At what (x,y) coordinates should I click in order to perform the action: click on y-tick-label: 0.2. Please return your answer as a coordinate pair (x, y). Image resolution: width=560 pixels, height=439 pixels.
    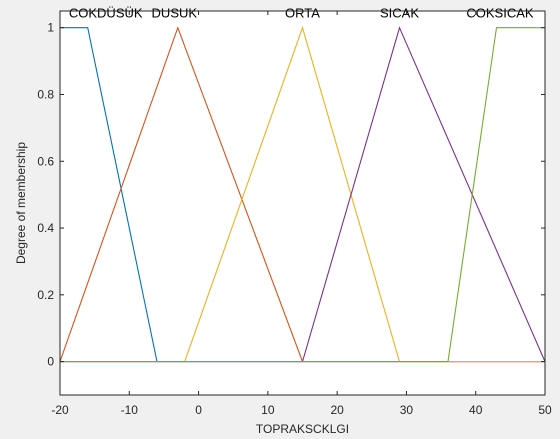
    Looking at the image, I should click on (45, 295).